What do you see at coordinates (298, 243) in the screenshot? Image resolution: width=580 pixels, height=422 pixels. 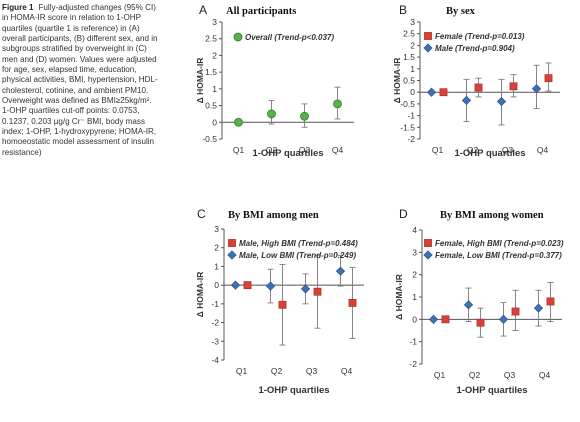 I see `legend-label: Male, High BMI (Trend-p=0.484)` at bounding box center [298, 243].